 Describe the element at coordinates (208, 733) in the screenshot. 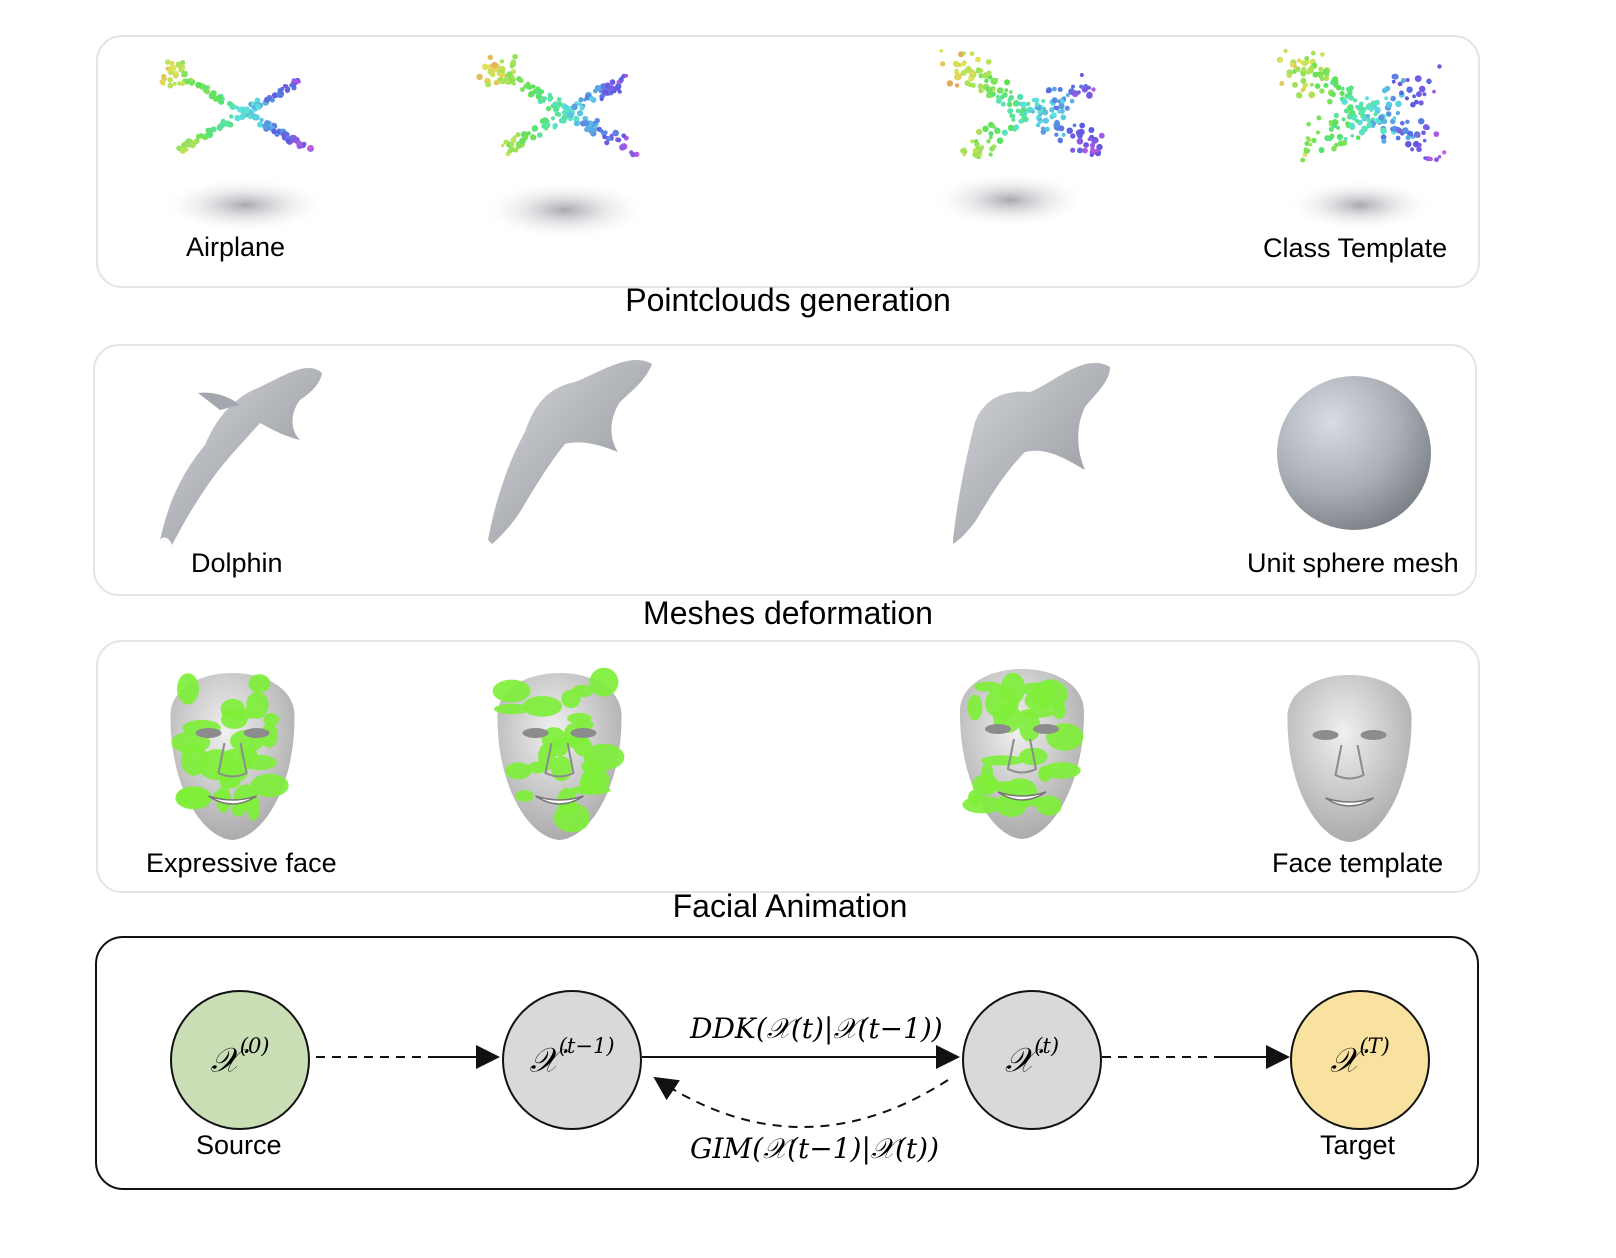

I see `left-eye` at that location.